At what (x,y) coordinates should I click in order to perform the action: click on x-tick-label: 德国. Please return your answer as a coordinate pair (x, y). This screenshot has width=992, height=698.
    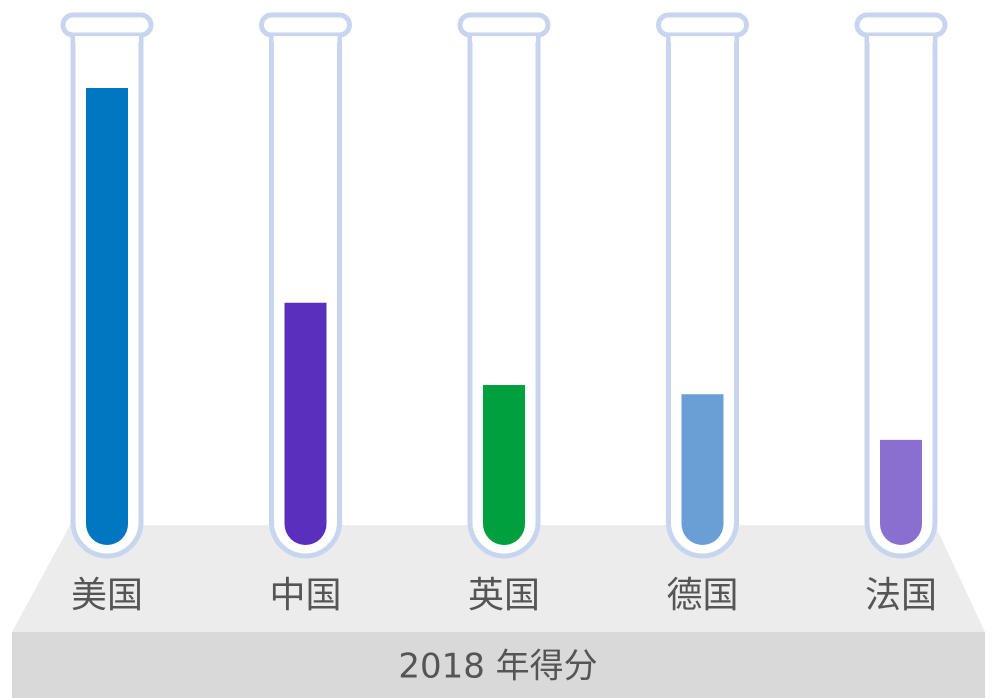
    Looking at the image, I should click on (702, 595).